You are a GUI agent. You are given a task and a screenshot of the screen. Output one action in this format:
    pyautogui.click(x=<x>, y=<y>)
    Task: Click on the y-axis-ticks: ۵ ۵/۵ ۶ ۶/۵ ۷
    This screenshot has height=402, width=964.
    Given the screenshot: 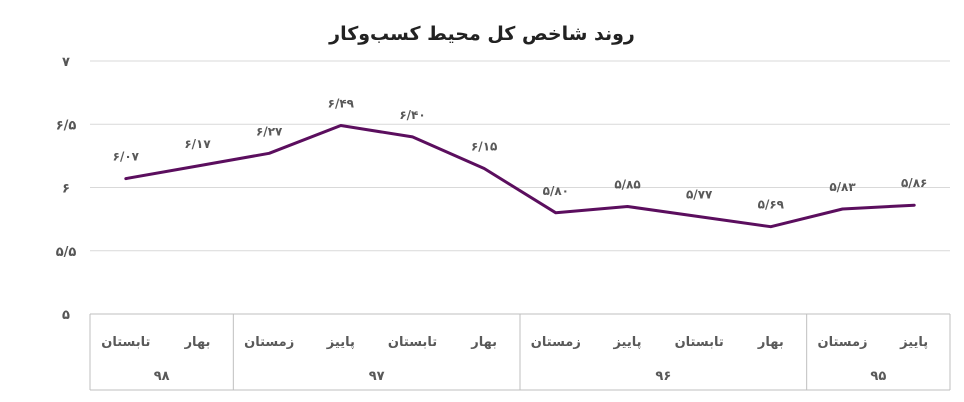 What is the action you would take?
    pyautogui.click(x=66, y=189)
    